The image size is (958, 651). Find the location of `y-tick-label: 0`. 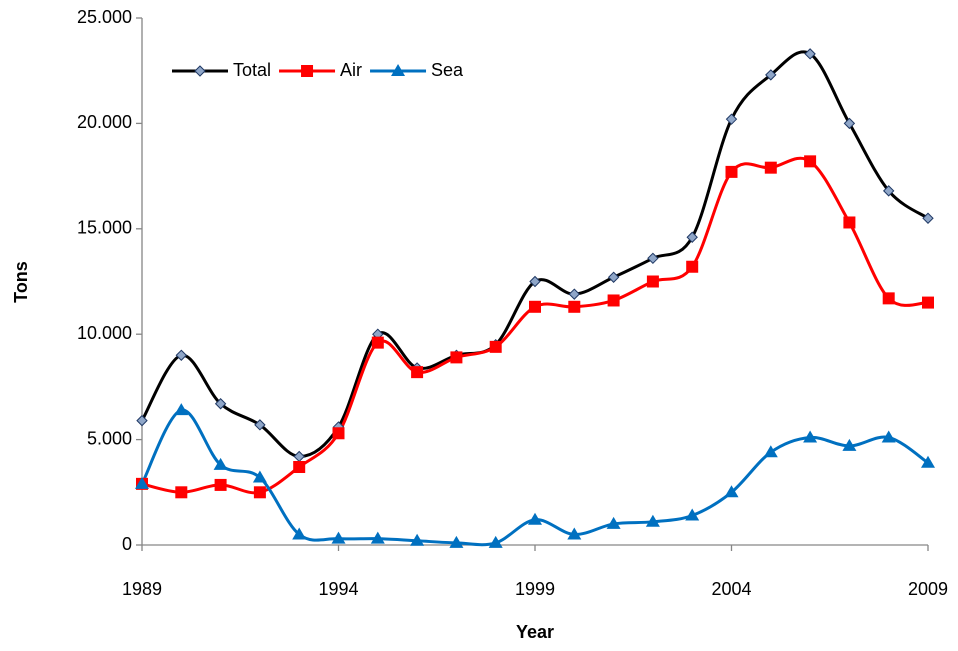

y-tick-label: 0 is located at coordinates (127, 544).